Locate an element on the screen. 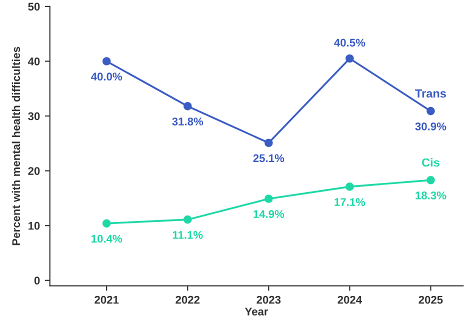  y-axis-title: Percent with mental health difficulties is located at coordinates (16, 146).